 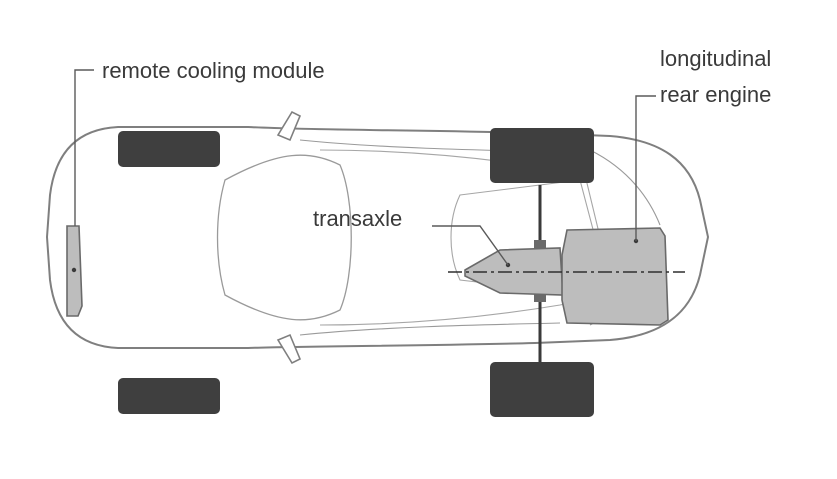 I want to click on front-left-tire, so click(x=169, y=149).